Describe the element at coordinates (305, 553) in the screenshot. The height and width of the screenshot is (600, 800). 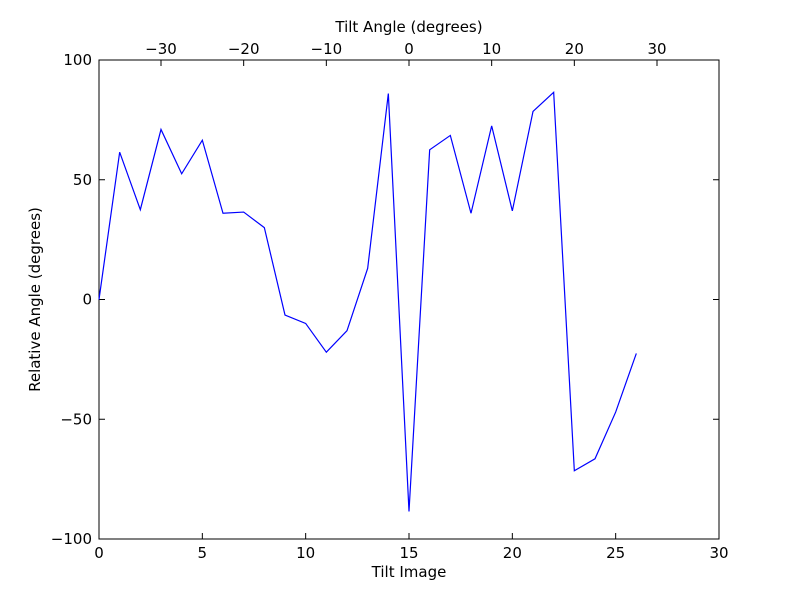
I see `x-tick-label: 10` at that location.